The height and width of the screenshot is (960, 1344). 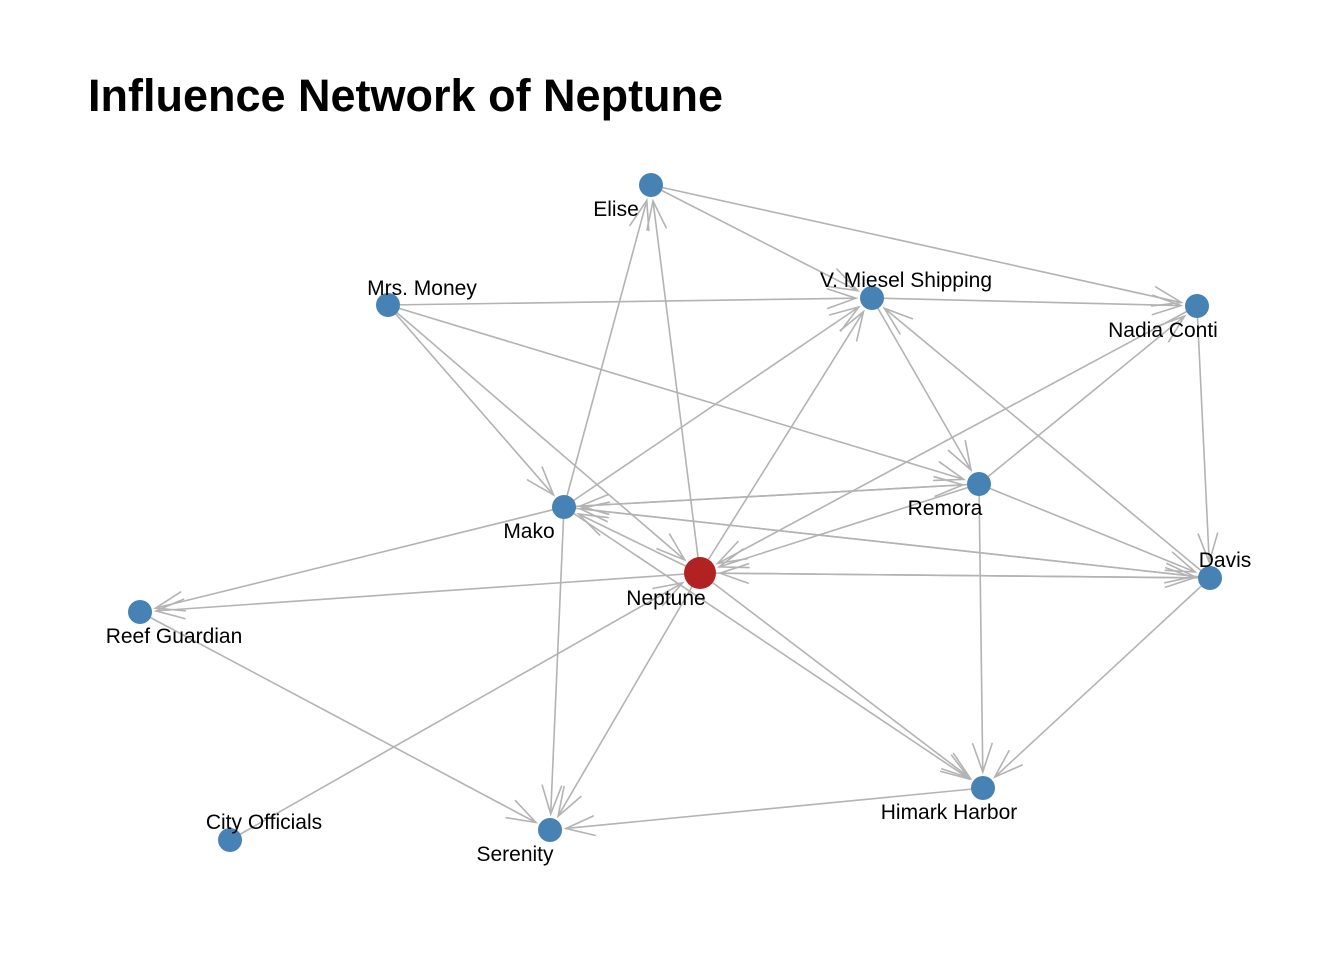 I want to click on node-reef, so click(x=140, y=612).